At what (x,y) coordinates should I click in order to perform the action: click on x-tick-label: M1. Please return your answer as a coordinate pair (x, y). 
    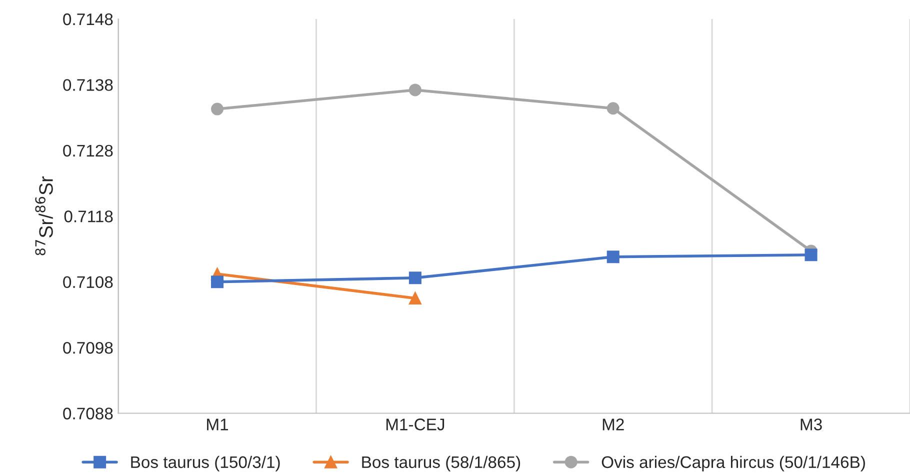
    Looking at the image, I should click on (217, 424).